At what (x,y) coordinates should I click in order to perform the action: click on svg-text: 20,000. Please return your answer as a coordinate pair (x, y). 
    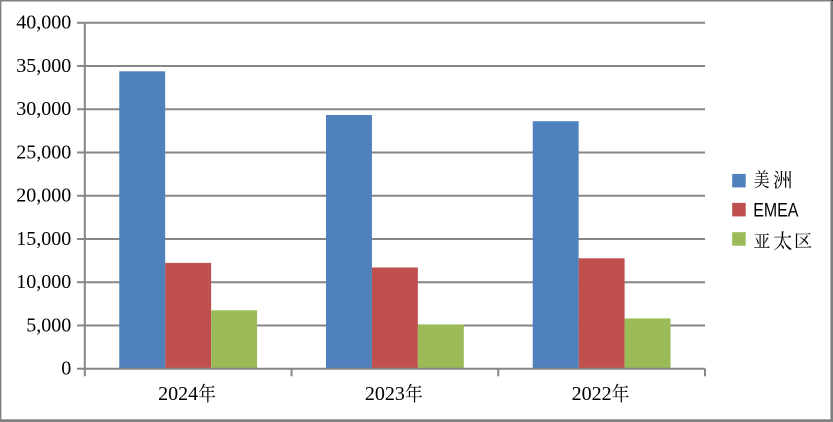
    Looking at the image, I should click on (43, 196).